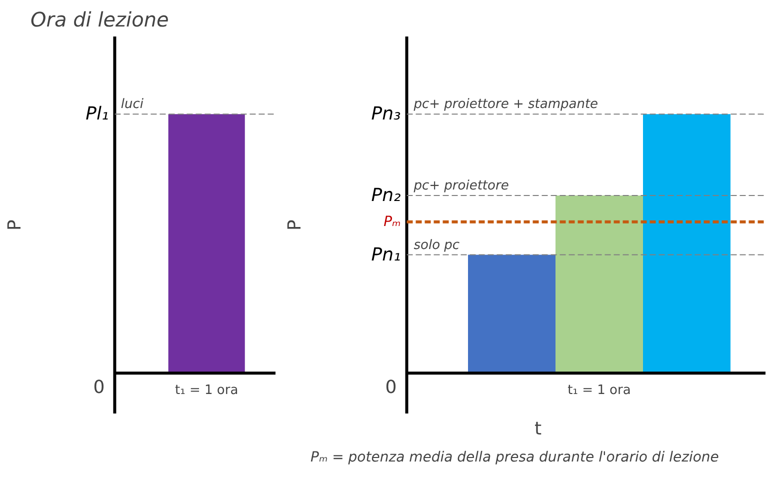 The image size is (774, 477). Describe the element at coordinates (97, 114) in the screenshot. I see `ref-line-label: Pl₁` at that location.